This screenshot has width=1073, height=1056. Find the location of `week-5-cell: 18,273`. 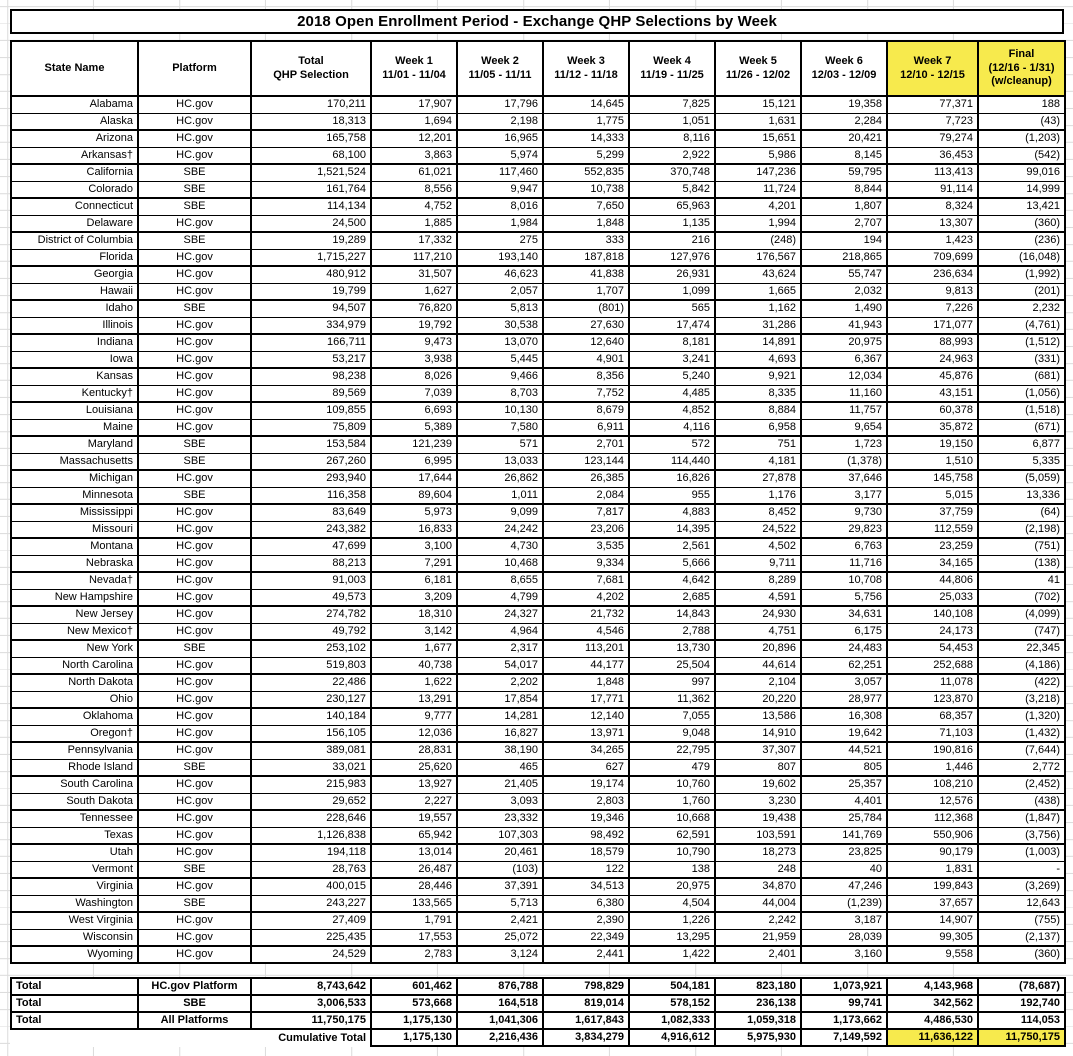

week-5-cell: 18,273 is located at coordinates (758, 853).